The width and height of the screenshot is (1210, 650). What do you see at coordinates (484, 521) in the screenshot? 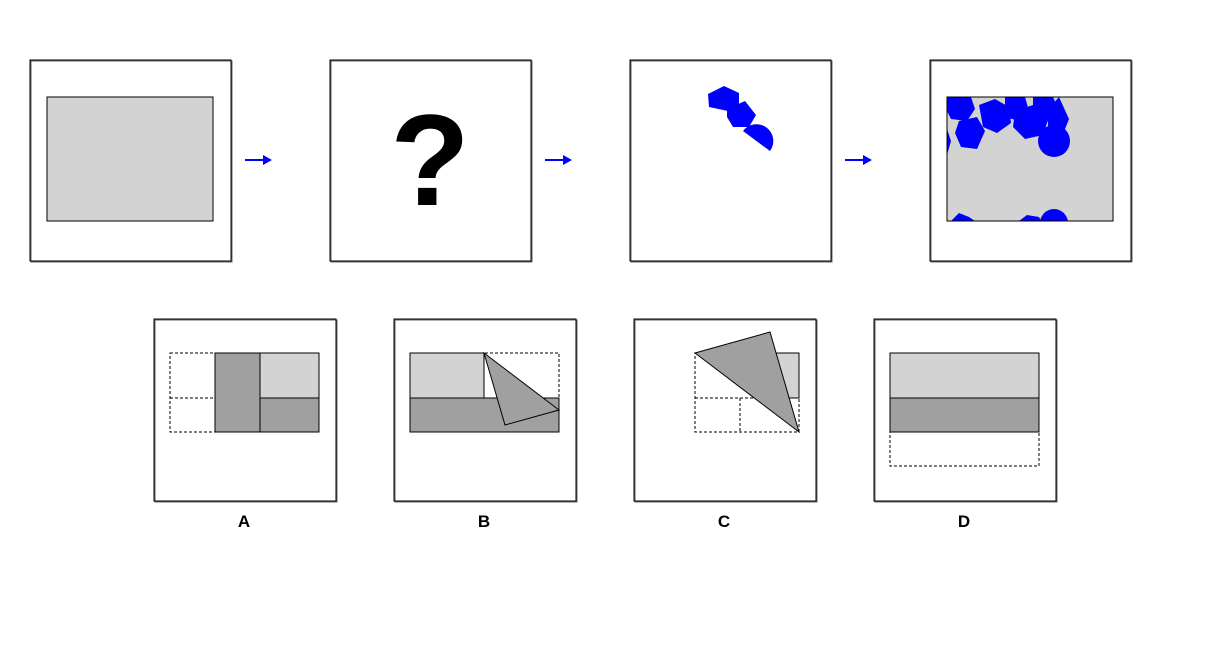
I see `option-b-label: B` at bounding box center [484, 521].